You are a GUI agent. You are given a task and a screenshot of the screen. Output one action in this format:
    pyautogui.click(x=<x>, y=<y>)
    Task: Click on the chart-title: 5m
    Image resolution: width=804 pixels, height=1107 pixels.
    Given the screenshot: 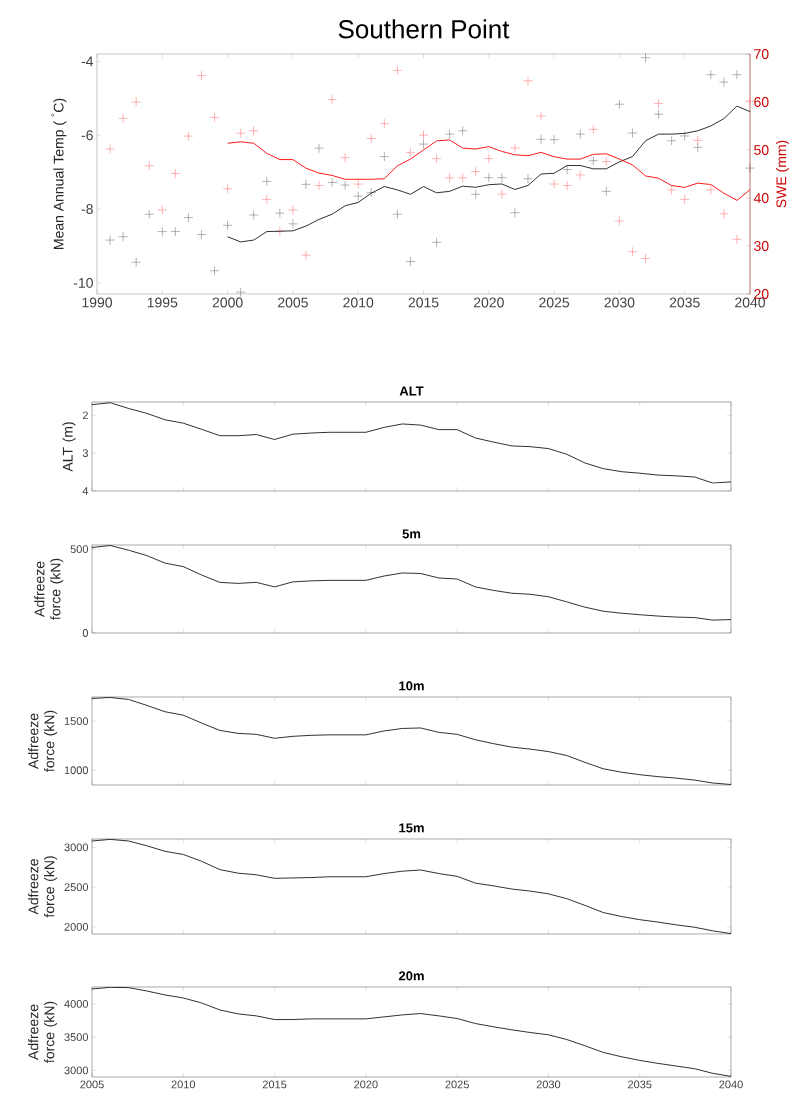 What is the action you would take?
    pyautogui.click(x=411, y=534)
    